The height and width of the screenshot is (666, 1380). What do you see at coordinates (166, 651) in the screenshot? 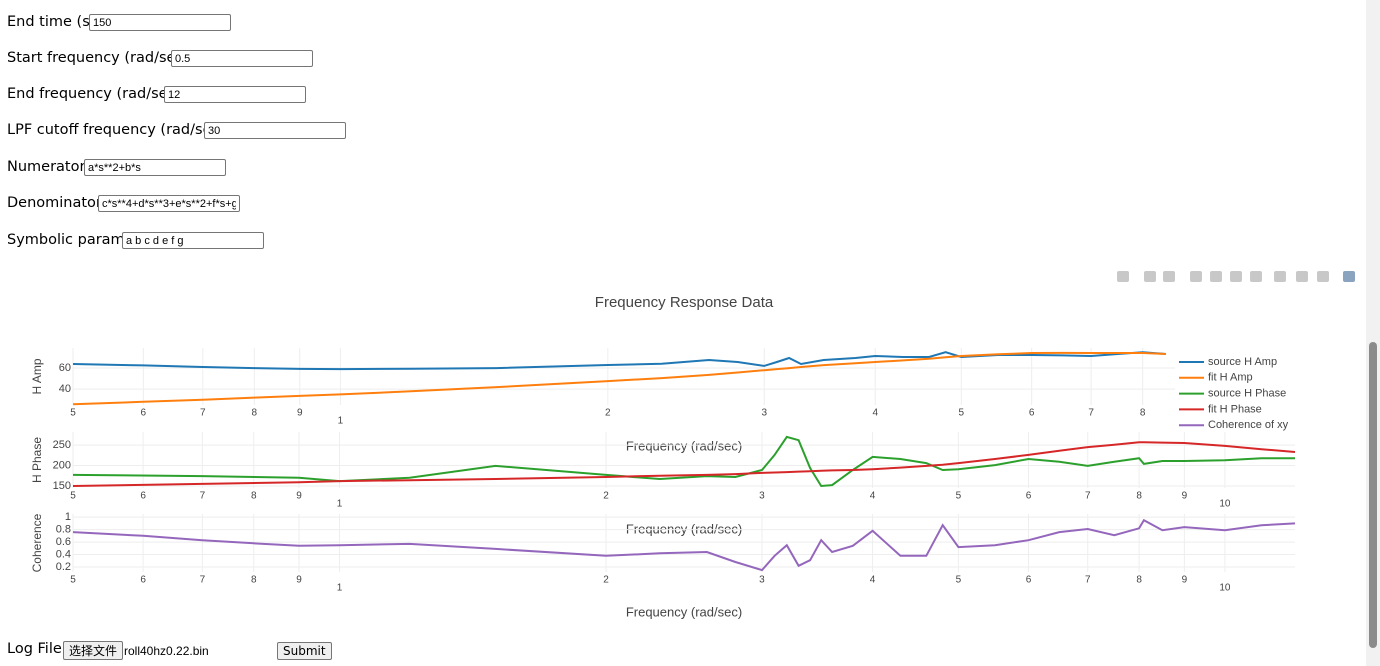
I see `file-name: roll40hz0.22.bin` at bounding box center [166, 651].